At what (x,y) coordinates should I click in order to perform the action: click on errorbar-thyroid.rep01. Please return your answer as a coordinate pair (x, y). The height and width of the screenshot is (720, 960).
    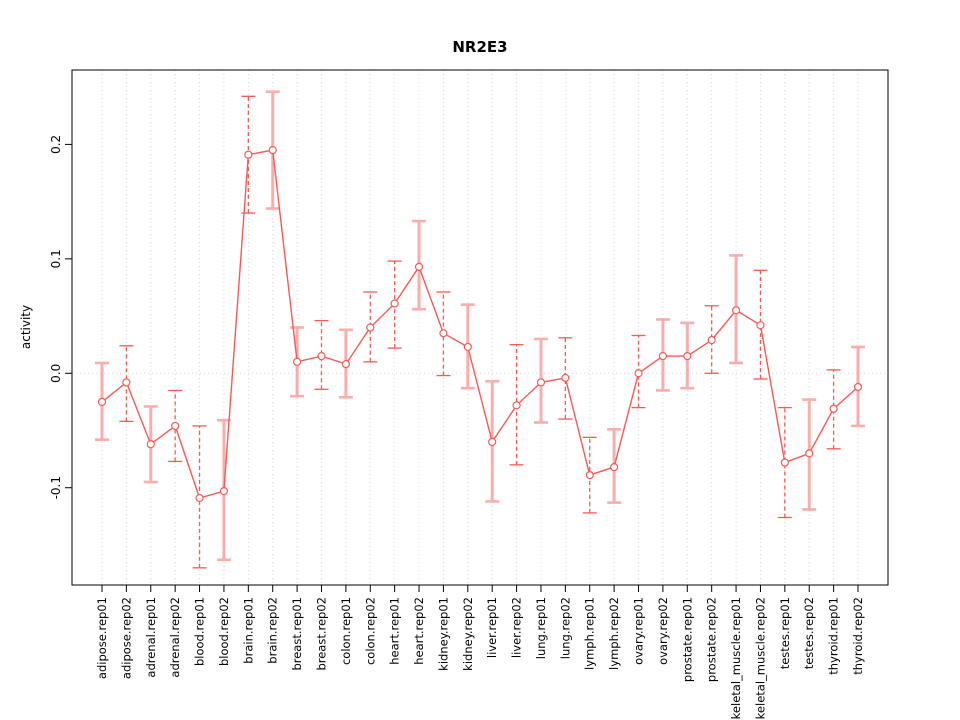
    Looking at the image, I should click on (833, 409).